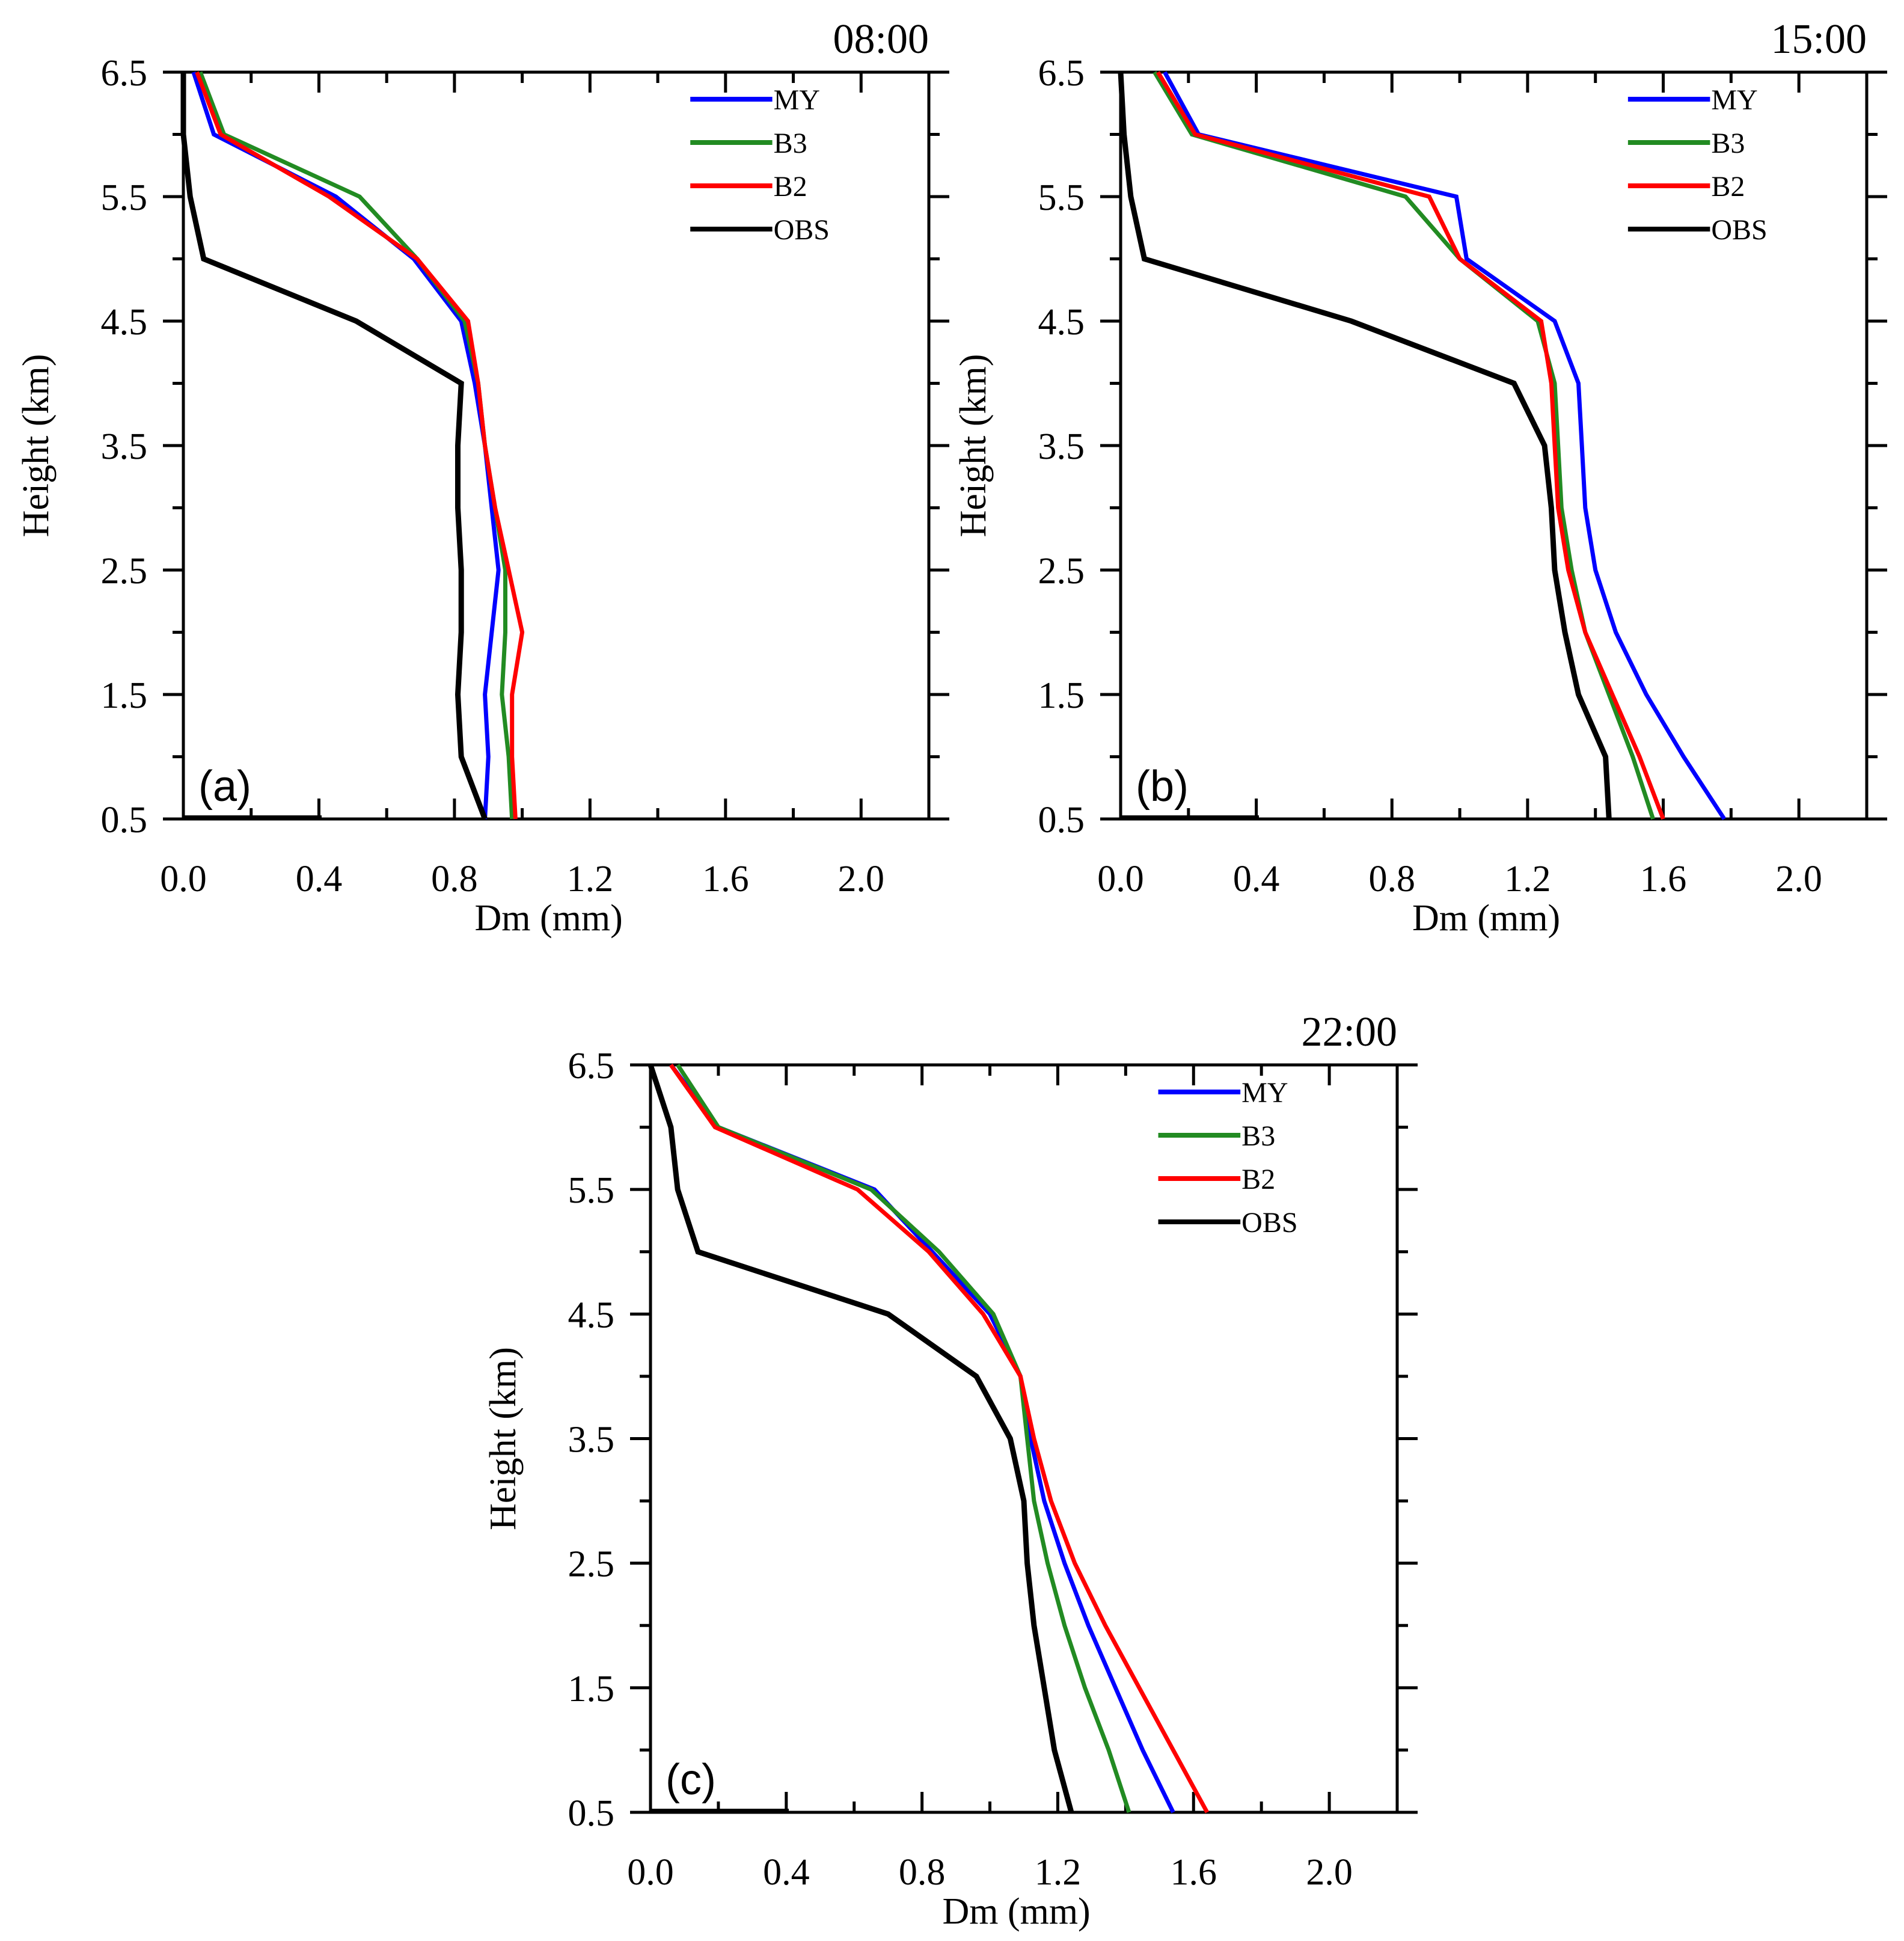  I want to click on panel-label: (a), so click(224, 786).